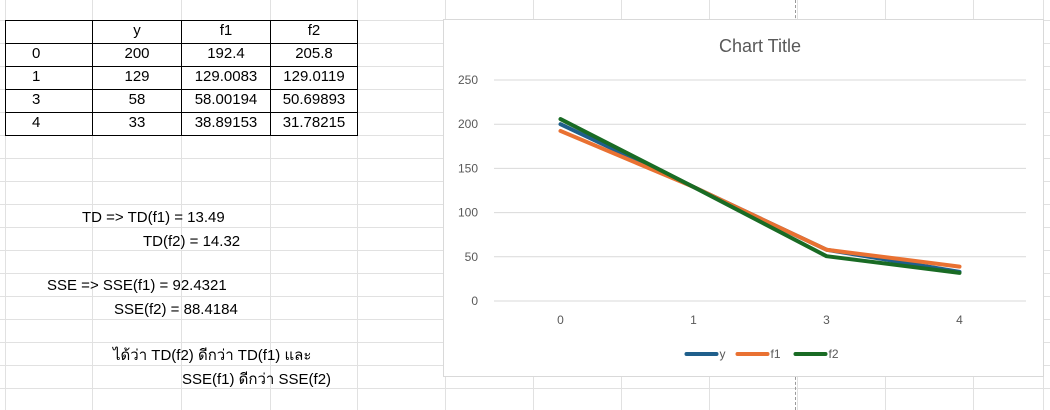  What do you see at coordinates (36, 53) in the screenshot?
I see `table-cell: 0` at bounding box center [36, 53].